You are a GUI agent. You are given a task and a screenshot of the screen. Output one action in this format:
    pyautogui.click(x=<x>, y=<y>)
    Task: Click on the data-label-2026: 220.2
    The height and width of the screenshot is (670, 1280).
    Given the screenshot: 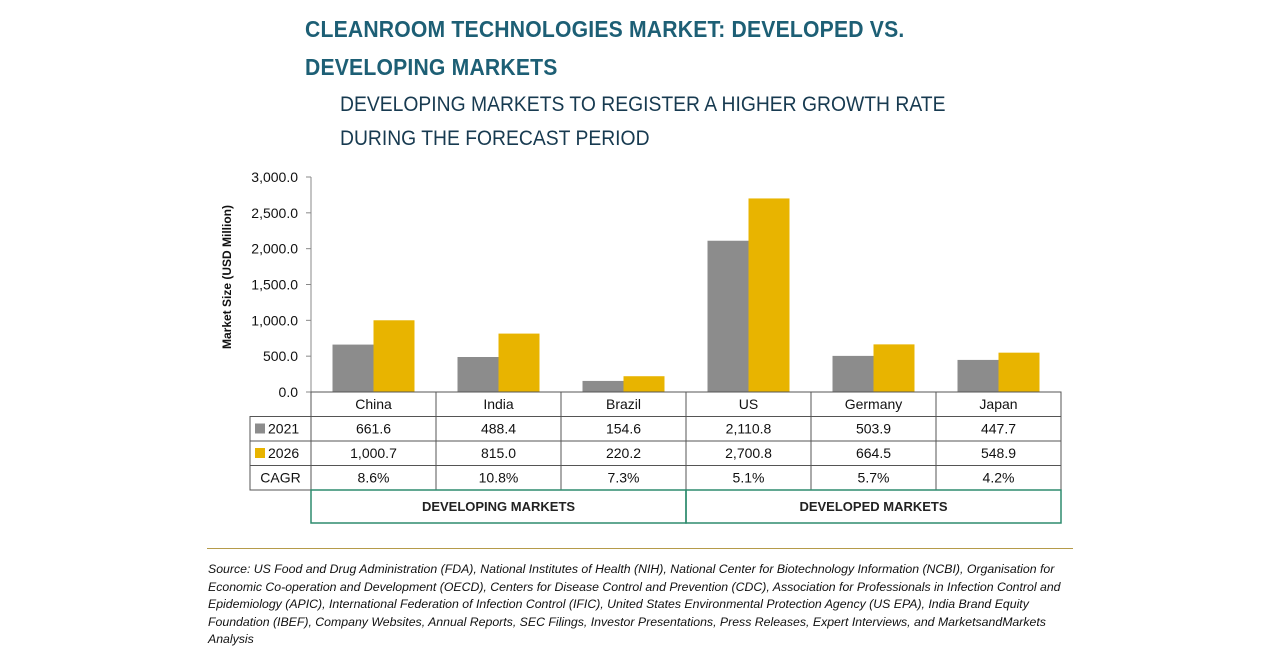 What is the action you would take?
    pyautogui.click(x=623, y=453)
    